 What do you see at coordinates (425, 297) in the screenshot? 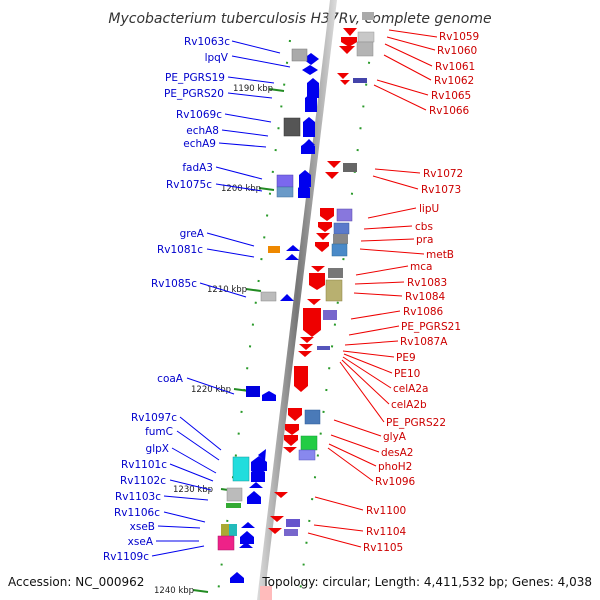
I see `gene-label: Rv1084` at bounding box center [425, 297].